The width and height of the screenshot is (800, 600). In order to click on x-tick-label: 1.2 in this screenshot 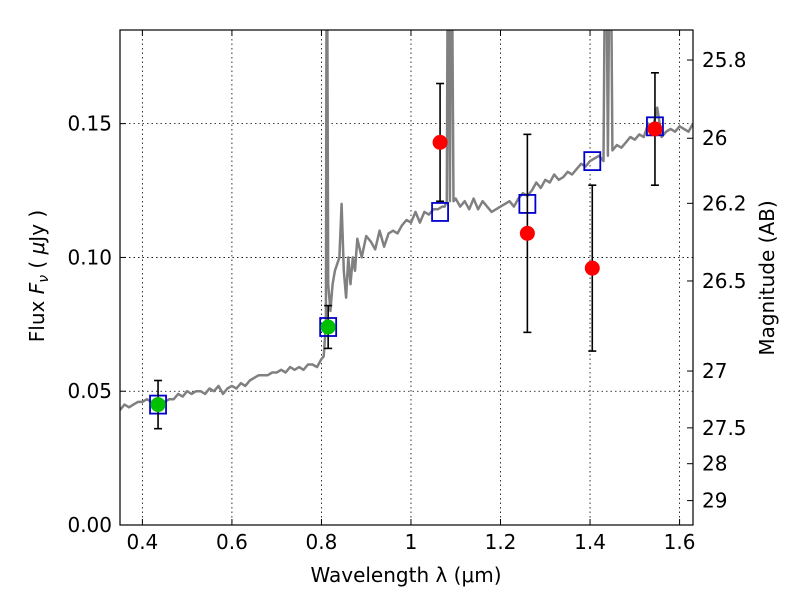, I will do `click(501, 542)`.